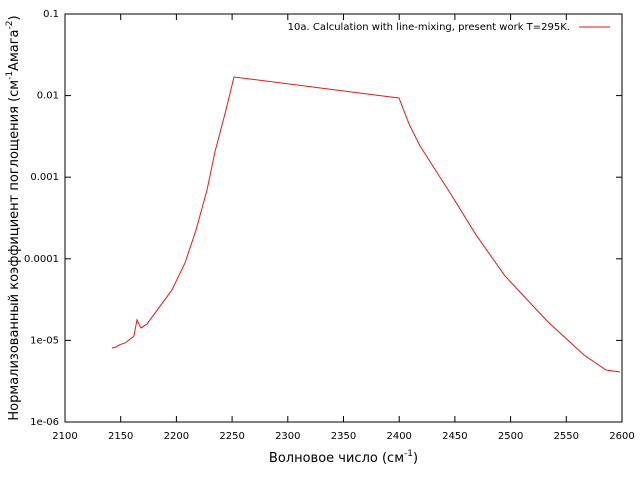 This screenshot has width=640, height=480. What do you see at coordinates (336, 458) in the screenshot?
I see `x-axis-label-part: Волновое число (см` at bounding box center [336, 458].